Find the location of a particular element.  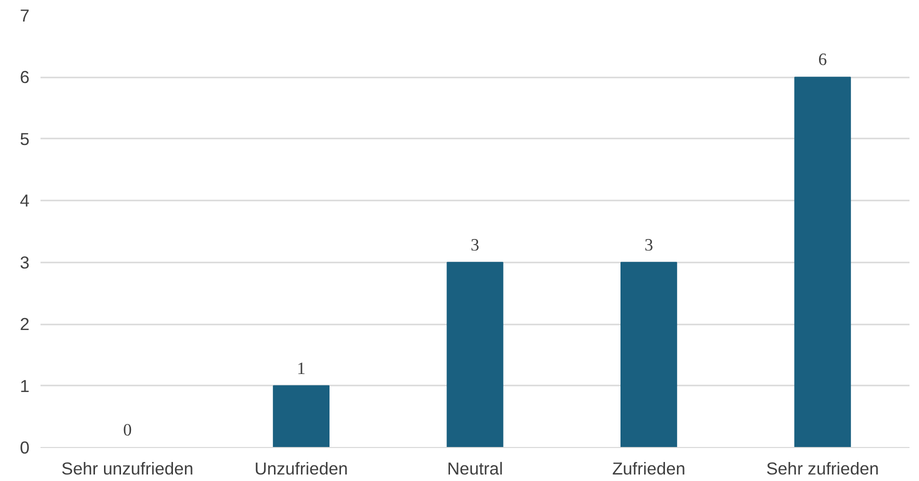

y-tick-label: 0 is located at coordinates (25, 448).